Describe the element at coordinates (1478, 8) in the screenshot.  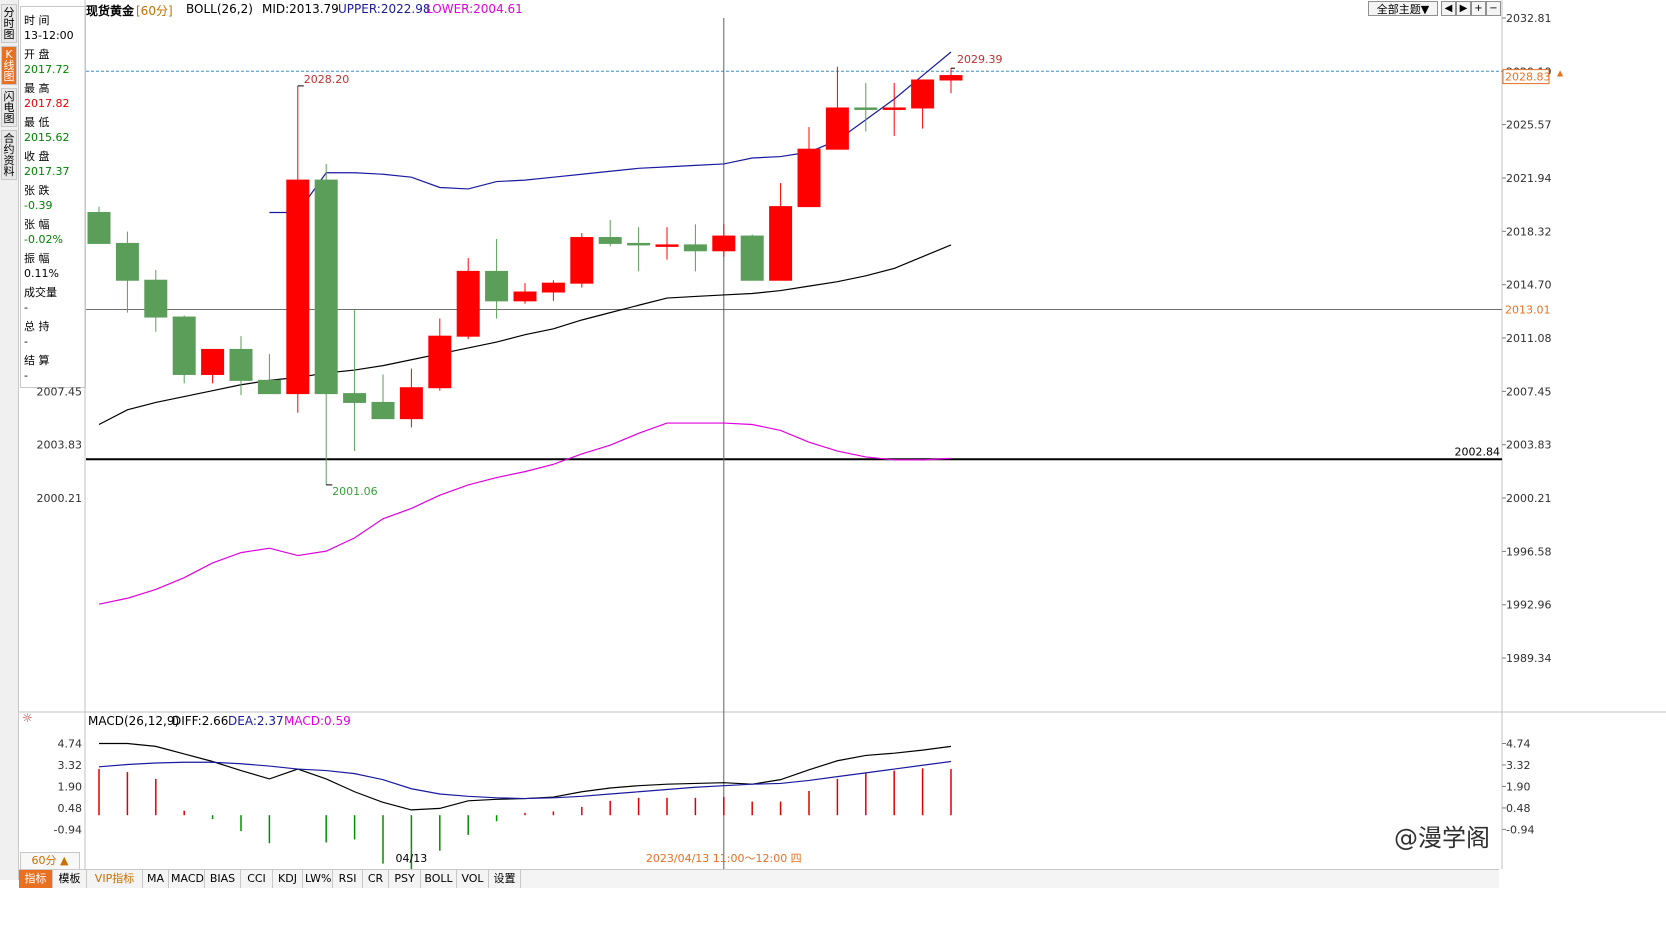
I see `zoom-in-icon: +` at that location.